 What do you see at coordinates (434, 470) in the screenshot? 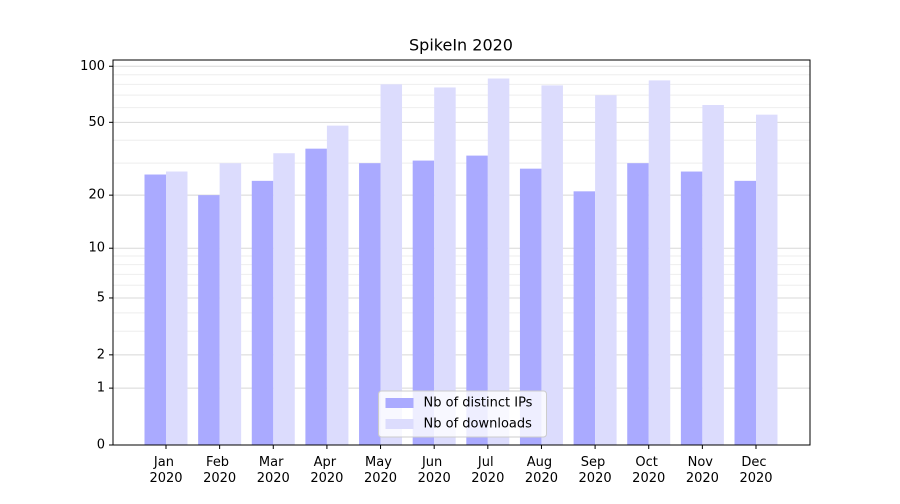
I see `x-tick-label: Jun 2020` at bounding box center [434, 470].